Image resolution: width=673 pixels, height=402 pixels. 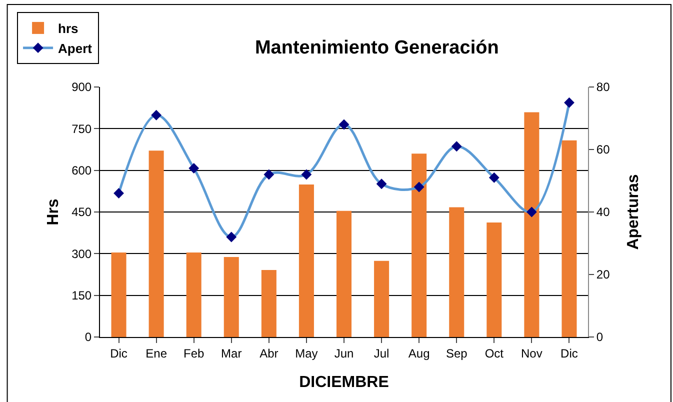 What do you see at coordinates (457, 353) in the screenshot?
I see `x-tick-label: Sep` at bounding box center [457, 353].